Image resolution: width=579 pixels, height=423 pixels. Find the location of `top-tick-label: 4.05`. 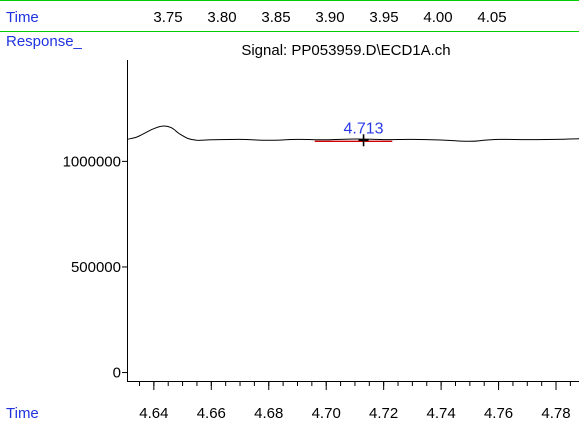

top-tick-label: 4.05 is located at coordinates (491, 17).